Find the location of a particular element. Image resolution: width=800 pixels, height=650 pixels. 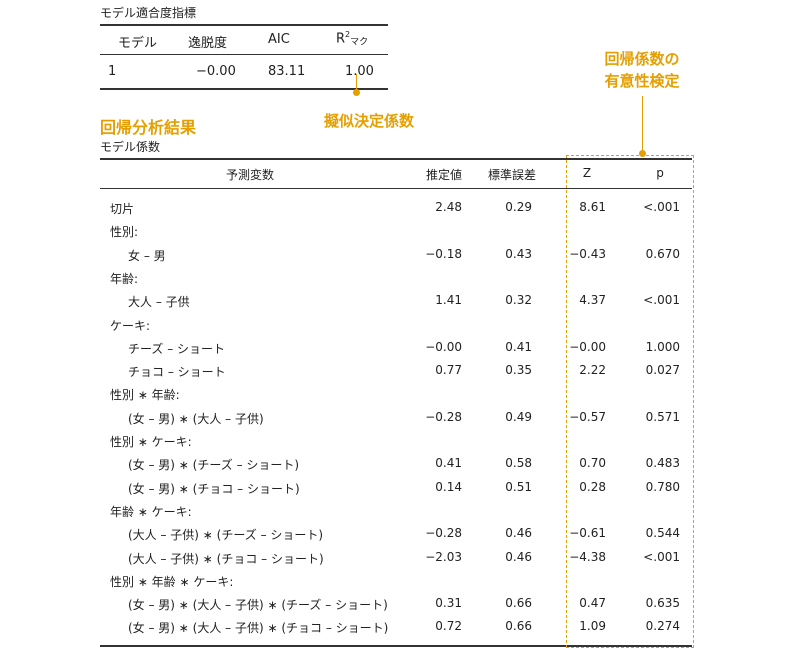

coef-predictor-label: (女 – 男) ∗ (チョコ – ショート) is located at coordinates (278, 488).